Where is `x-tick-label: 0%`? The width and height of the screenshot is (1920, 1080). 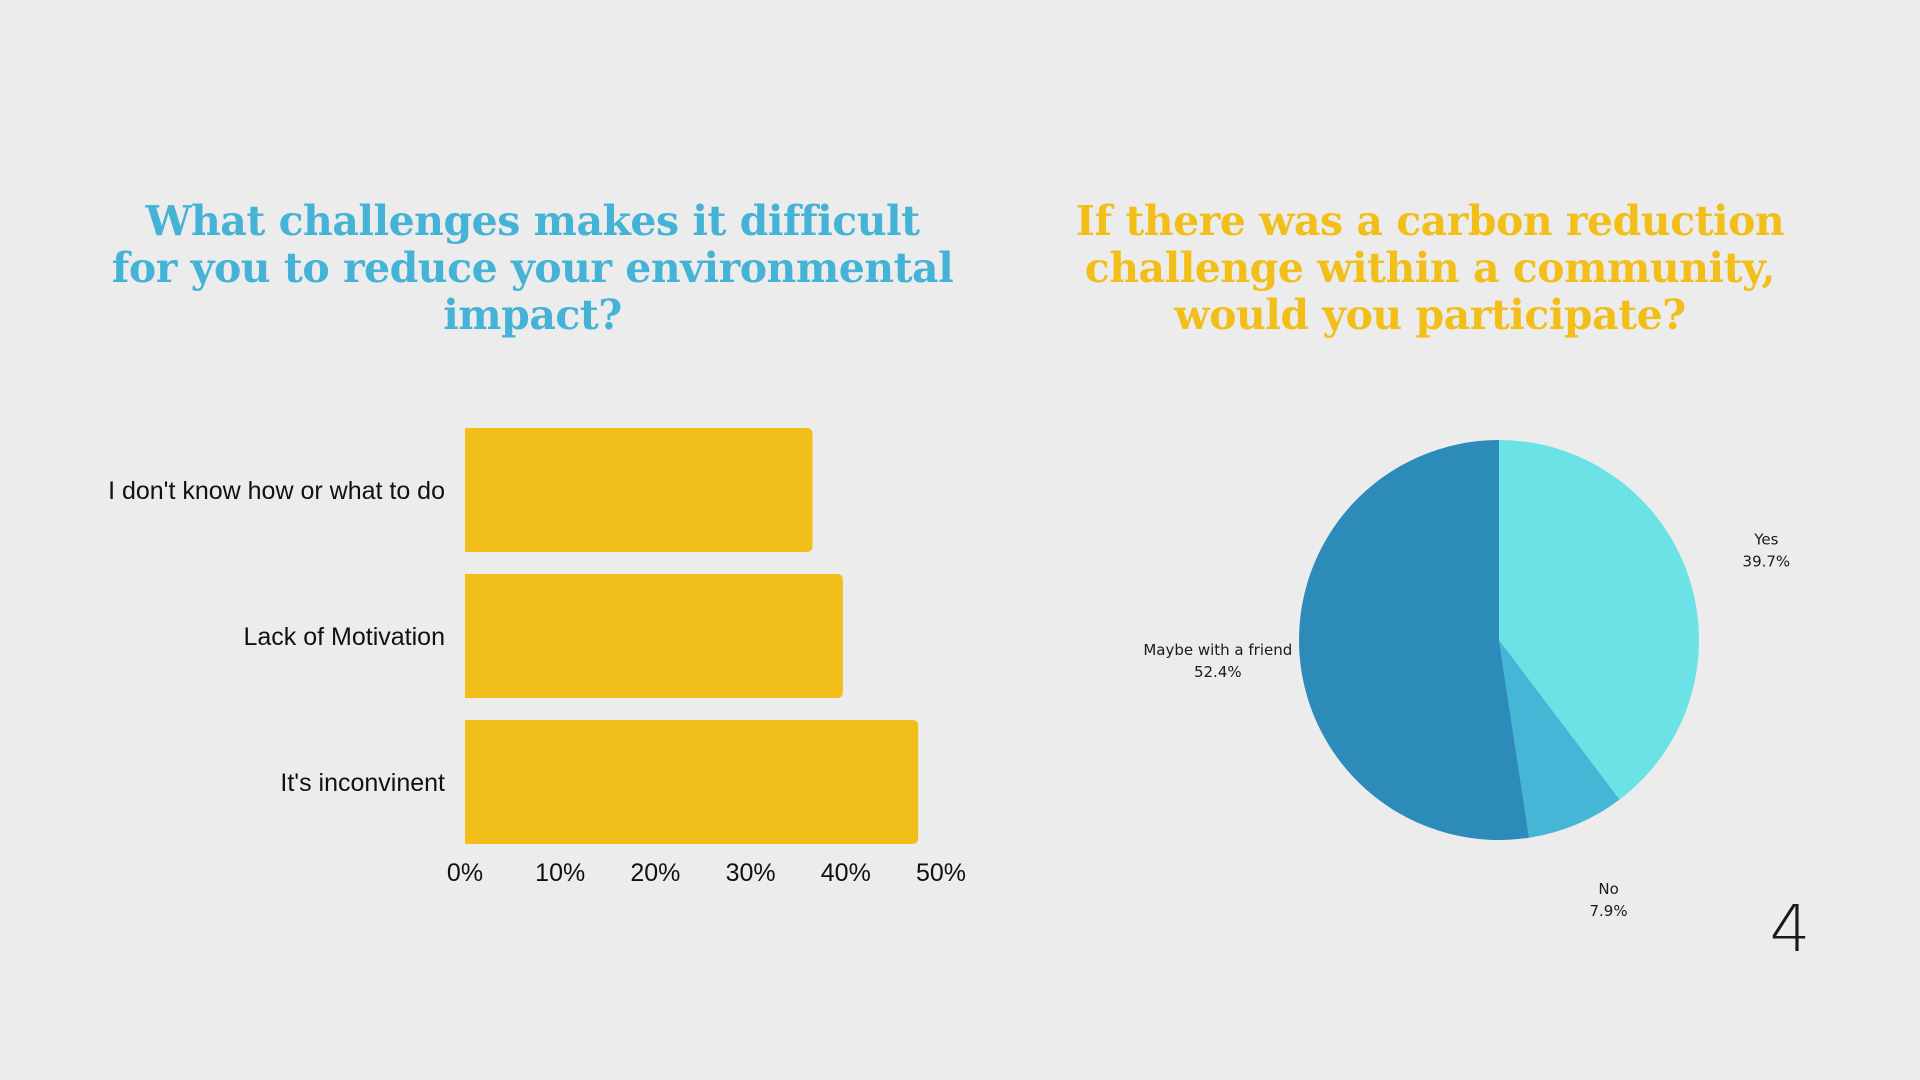
x-tick-label: 0% is located at coordinates (465, 873).